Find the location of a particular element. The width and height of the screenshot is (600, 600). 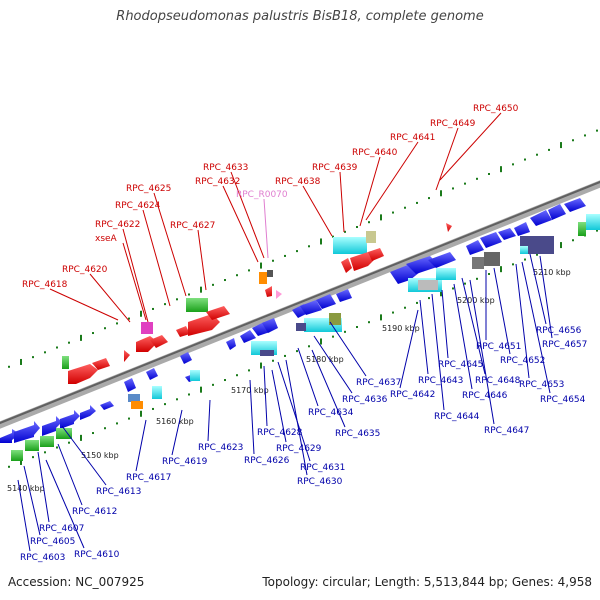

gene-label: RPC_4647 is located at coordinates (506, 431).